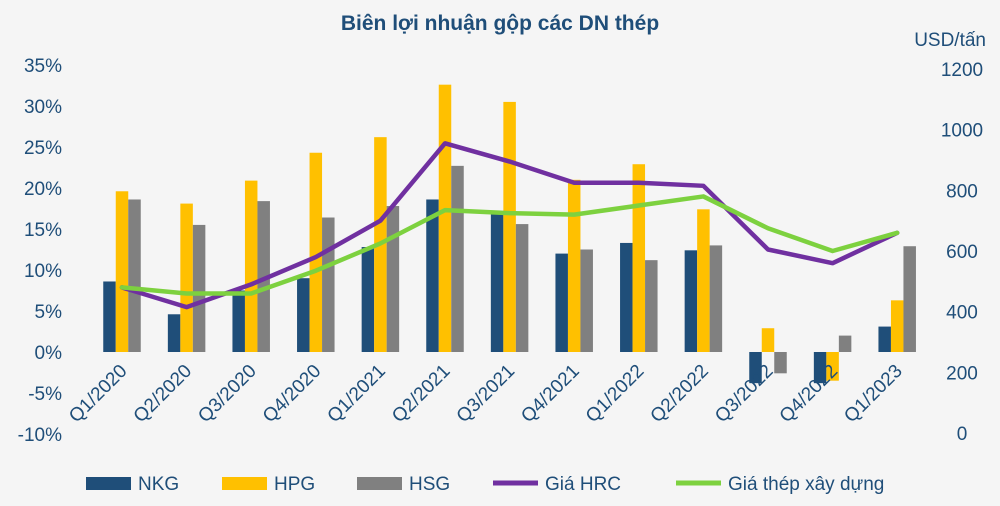 This screenshot has height=506, width=1000. Describe the element at coordinates (43, 107) in the screenshot. I see `left-tick-label: 30%` at that location.